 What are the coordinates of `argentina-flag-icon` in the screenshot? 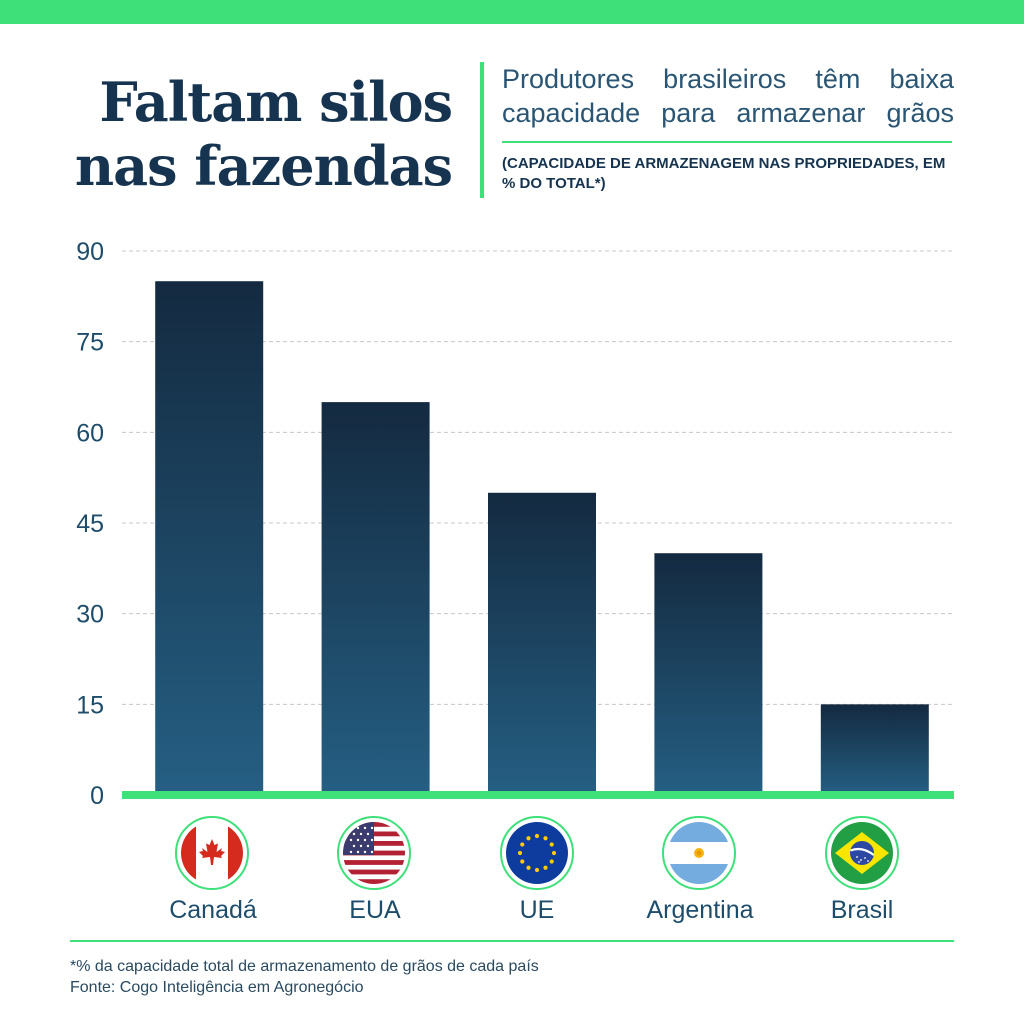 It's located at (699, 853).